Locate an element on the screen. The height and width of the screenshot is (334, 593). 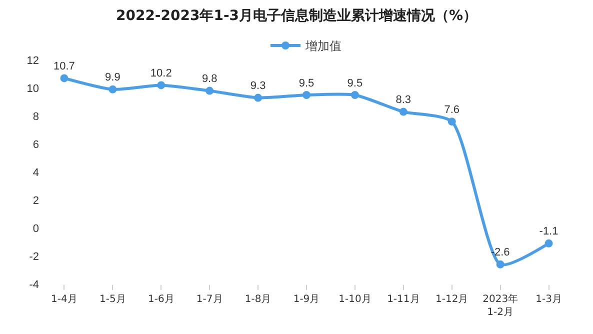
y-tick-label: 12 is located at coordinates (32, 60).